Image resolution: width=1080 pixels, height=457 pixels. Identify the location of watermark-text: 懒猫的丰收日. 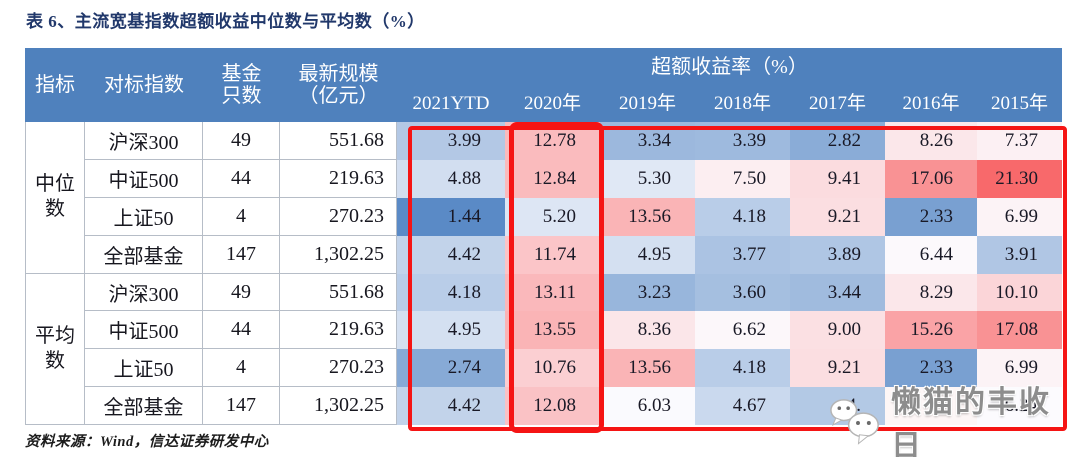
(971, 421).